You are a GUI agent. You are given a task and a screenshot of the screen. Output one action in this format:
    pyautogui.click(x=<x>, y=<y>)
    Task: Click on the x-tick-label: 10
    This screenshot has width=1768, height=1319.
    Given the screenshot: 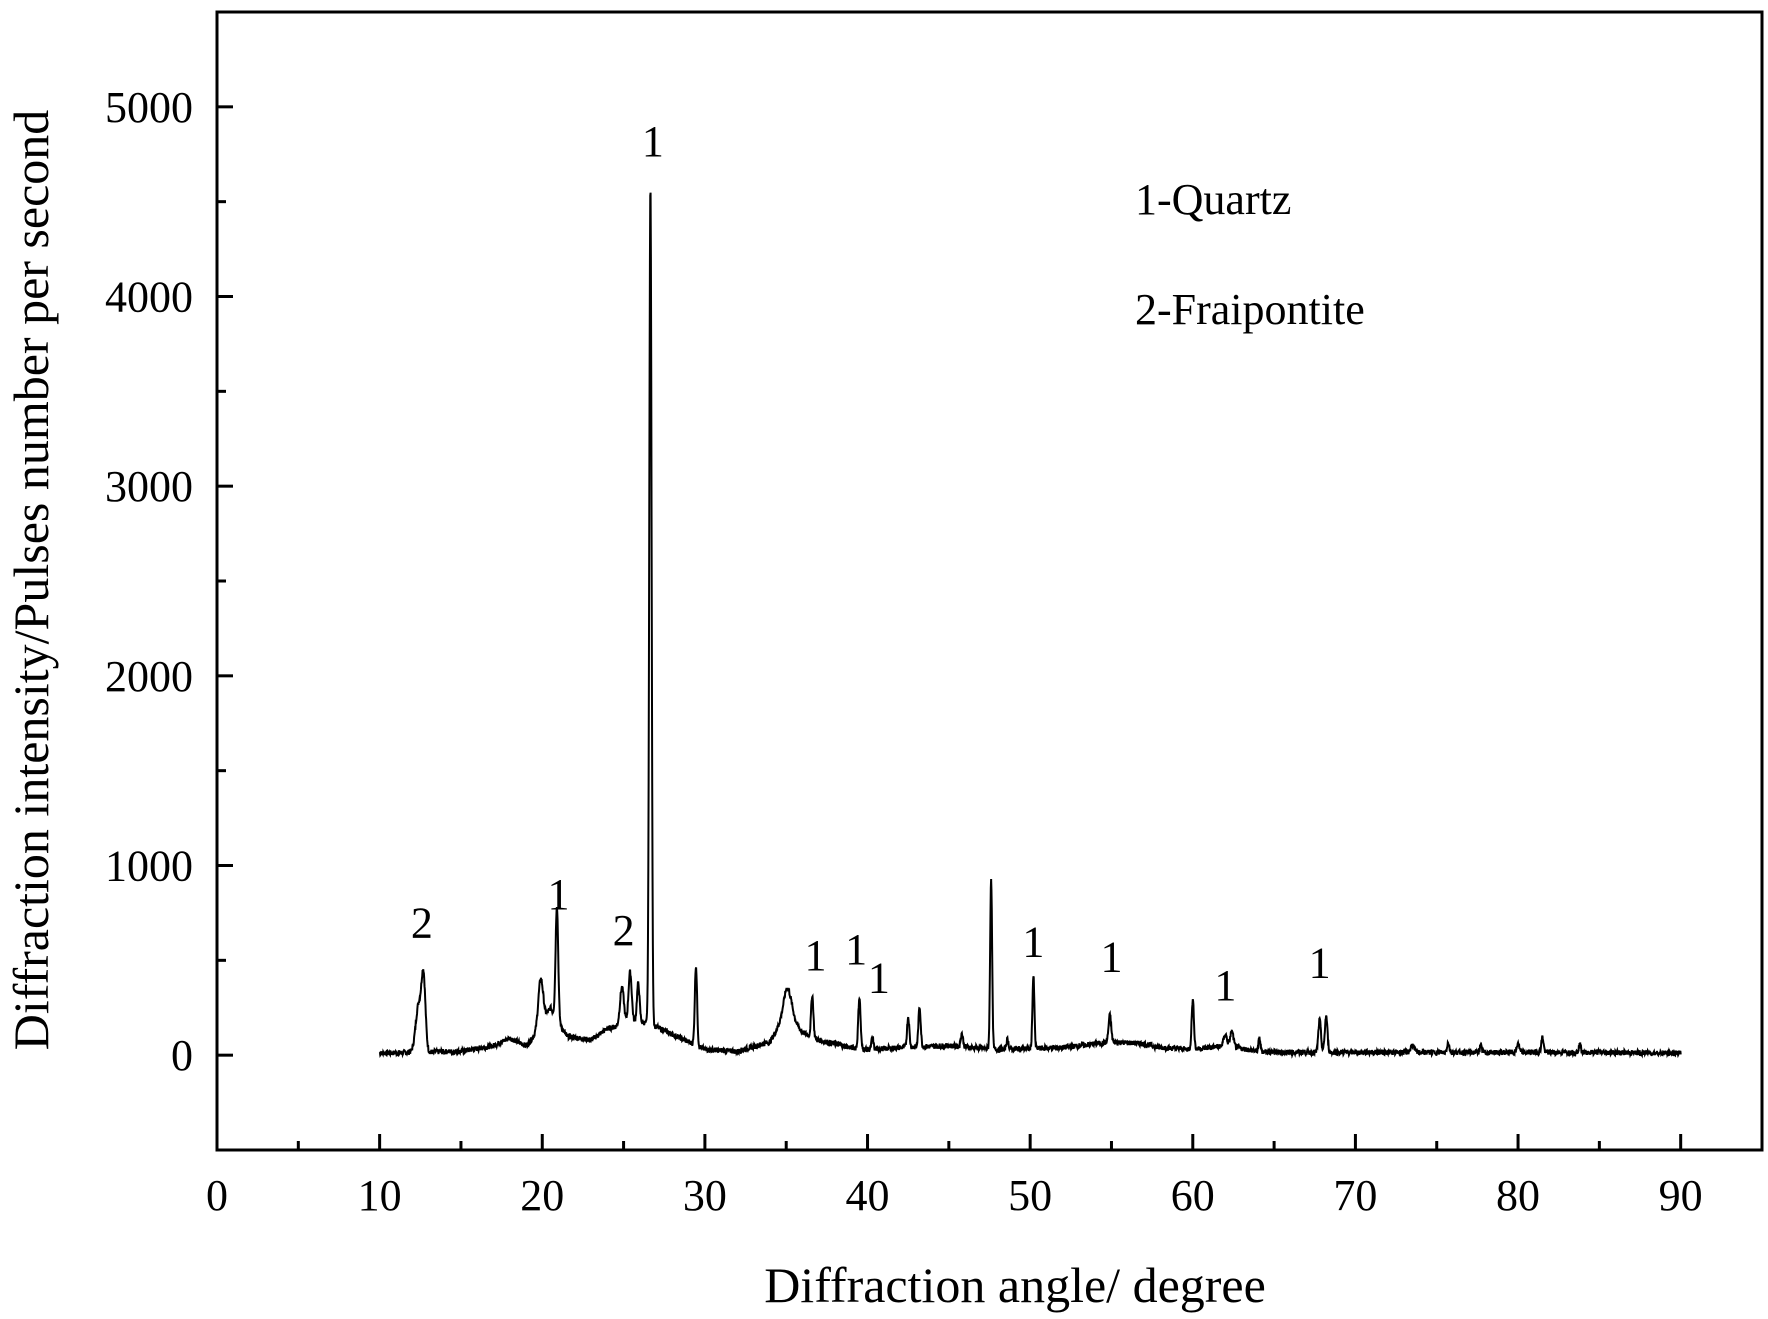 What is the action you would take?
    pyautogui.click(x=380, y=1195)
    